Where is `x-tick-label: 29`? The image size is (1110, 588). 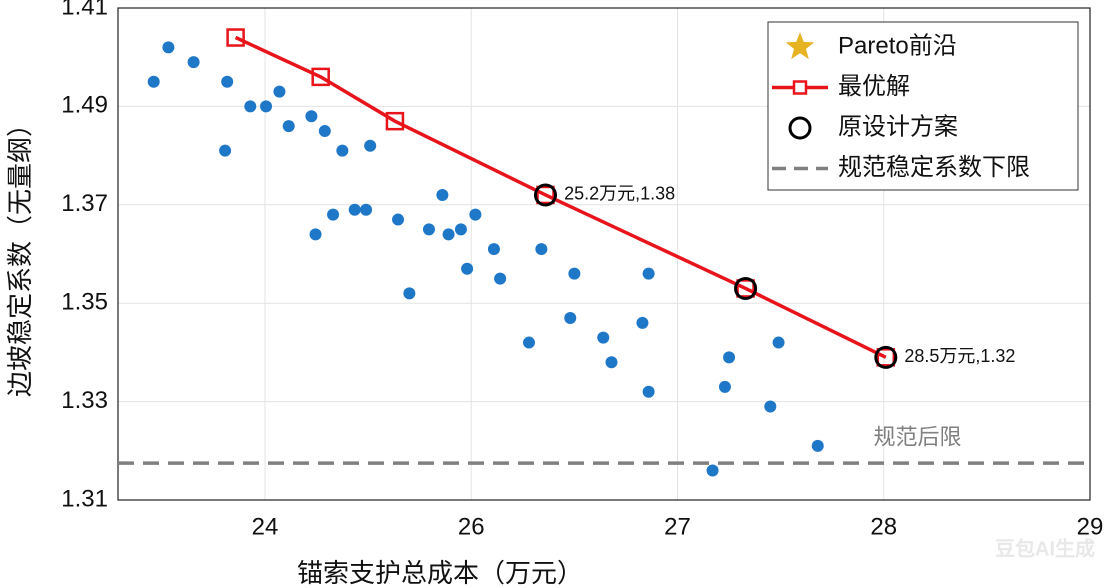 x-tick-label: 29 is located at coordinates (1090, 526).